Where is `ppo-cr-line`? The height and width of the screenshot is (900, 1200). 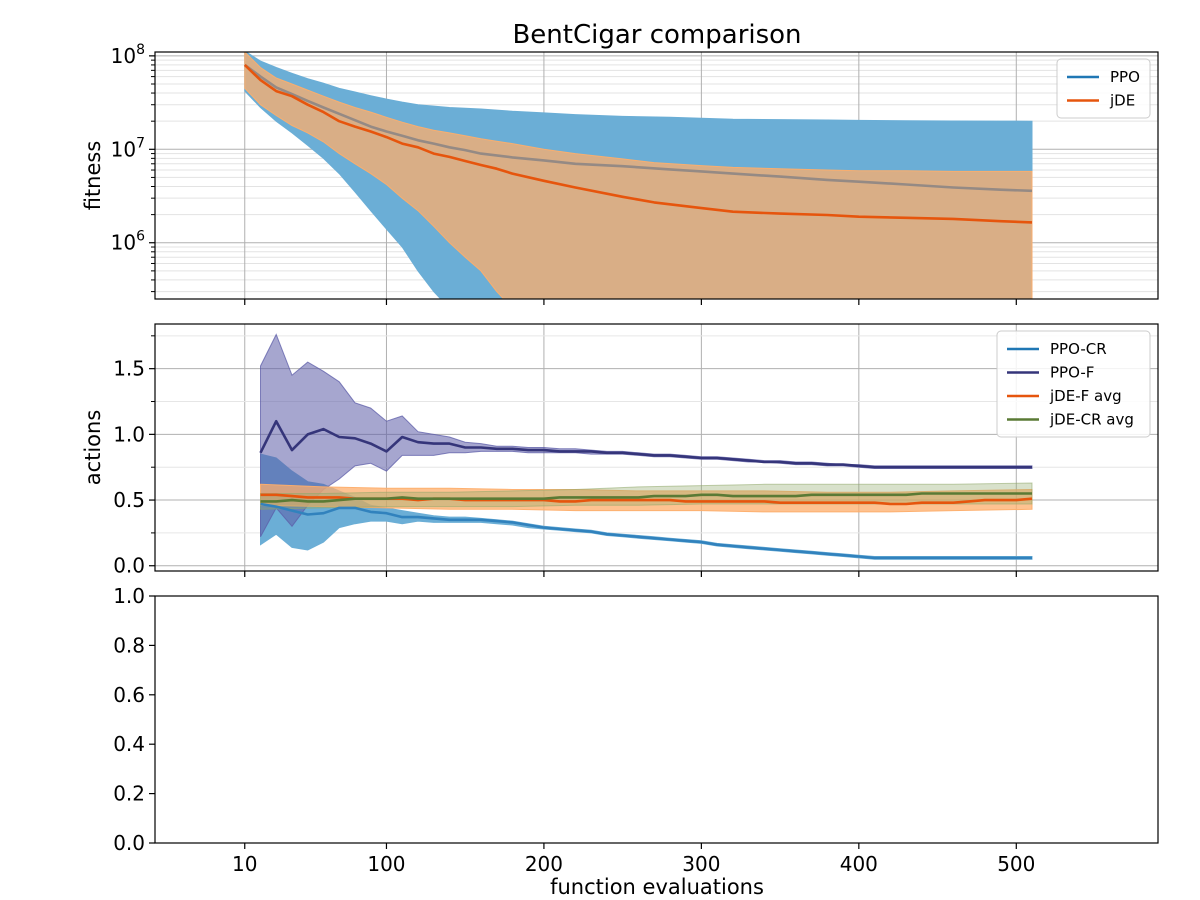
ppo-cr-line is located at coordinates (646, 531).